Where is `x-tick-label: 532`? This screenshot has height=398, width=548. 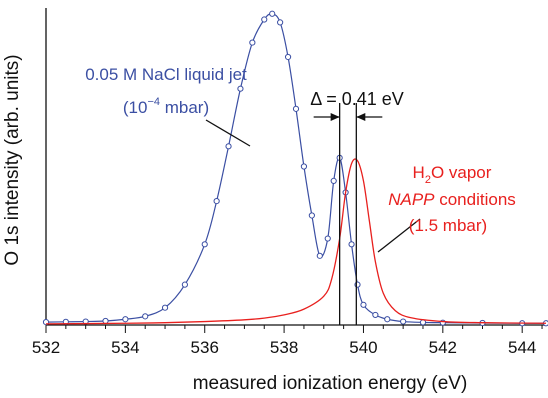 x-tick-label: 532 is located at coordinates (46, 347).